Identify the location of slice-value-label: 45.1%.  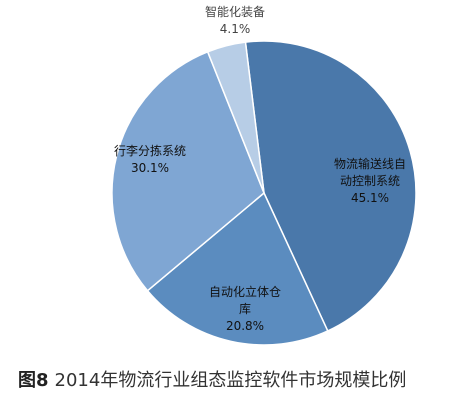
(370, 198).